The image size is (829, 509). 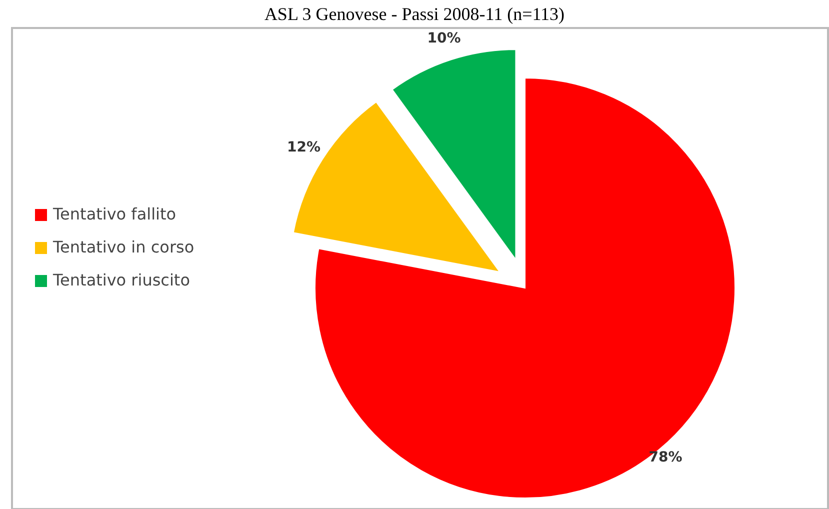 I want to click on legend-label: Tentativo riuscito, so click(x=121, y=280).